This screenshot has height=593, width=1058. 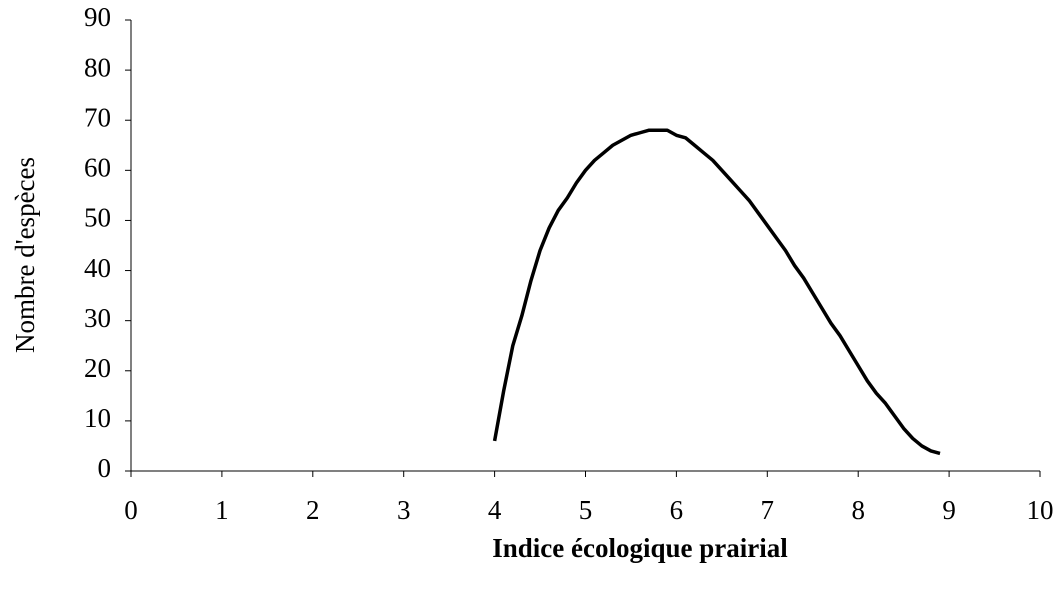 What do you see at coordinates (949, 510) in the screenshot?
I see `x-tick-label: 9` at bounding box center [949, 510].